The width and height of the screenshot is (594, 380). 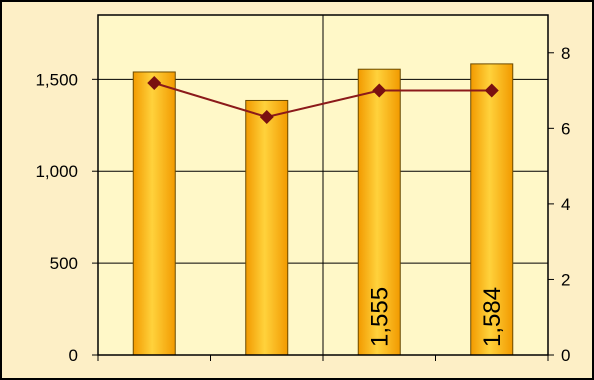 What do you see at coordinates (379, 317) in the screenshot?
I see `data-label-2: 1,555` at bounding box center [379, 317].